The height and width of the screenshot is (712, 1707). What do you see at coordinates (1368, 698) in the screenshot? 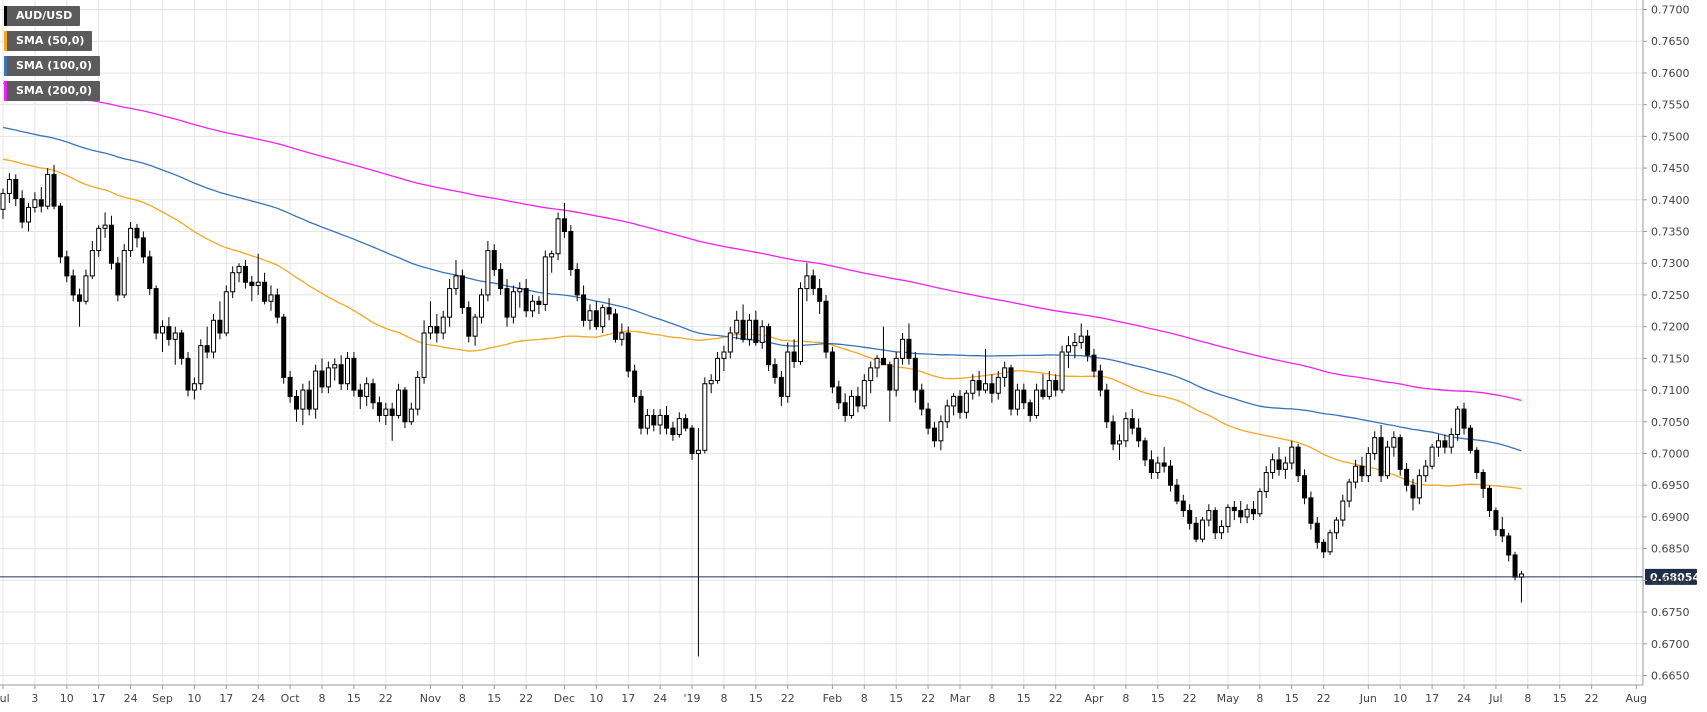
I see `x-tick-label: Jun` at bounding box center [1368, 698].